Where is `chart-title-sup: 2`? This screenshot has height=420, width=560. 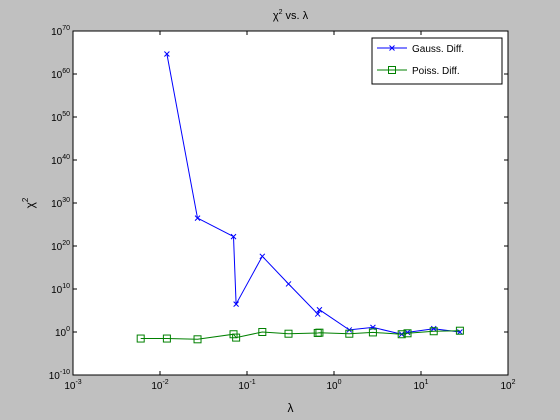
chart-title-sup: 2 is located at coordinates (281, 12).